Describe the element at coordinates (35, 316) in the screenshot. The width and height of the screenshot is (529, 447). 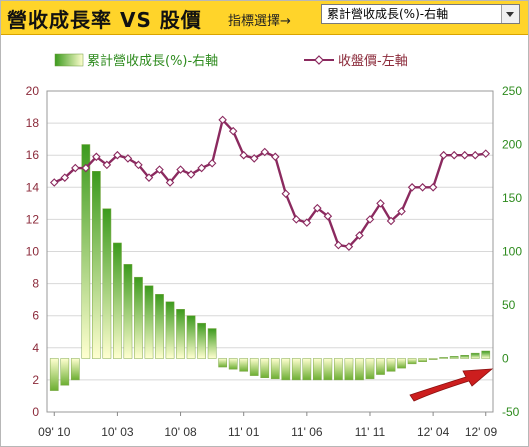
I see `left-tick-label: 6` at that location.